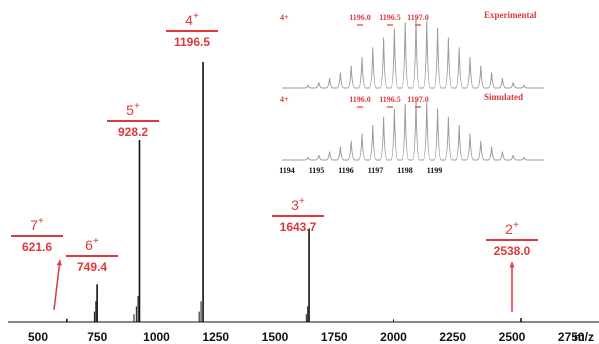  Describe the element at coordinates (192, 19) in the screenshot. I see `charge-state-label: 4+` at that location.